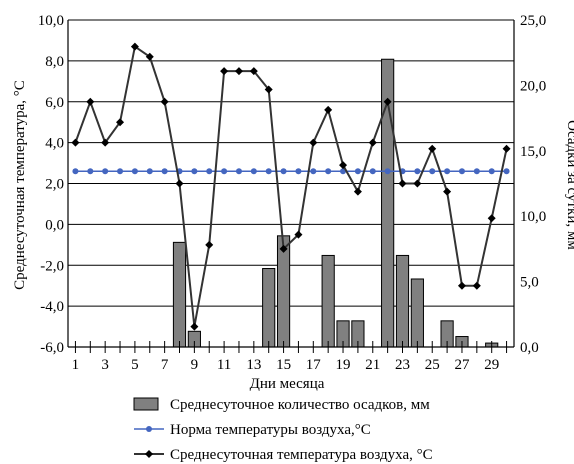 Image resolution: width=574 pixels, height=464 pixels. Describe the element at coordinates (533, 21) in the screenshot. I see `right-tick-label: 25,0` at that location.